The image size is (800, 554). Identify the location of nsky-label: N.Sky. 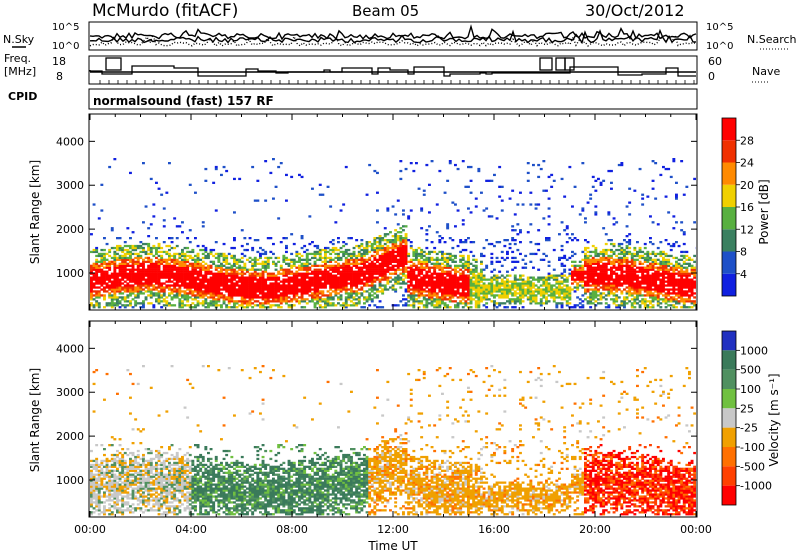
(19, 39).